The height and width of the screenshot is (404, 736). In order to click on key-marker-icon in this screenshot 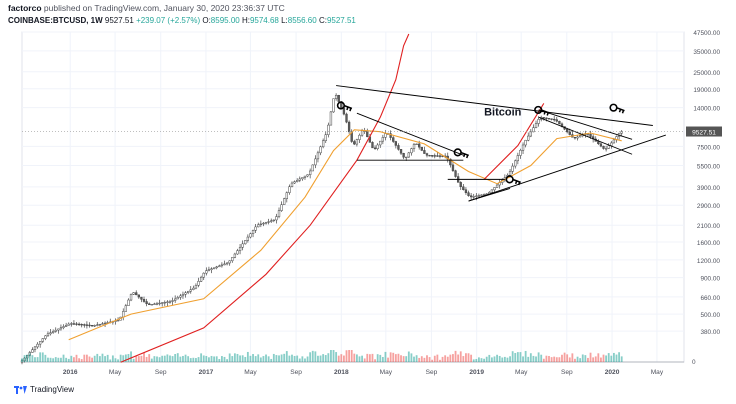, I will do `click(620, 110)`.